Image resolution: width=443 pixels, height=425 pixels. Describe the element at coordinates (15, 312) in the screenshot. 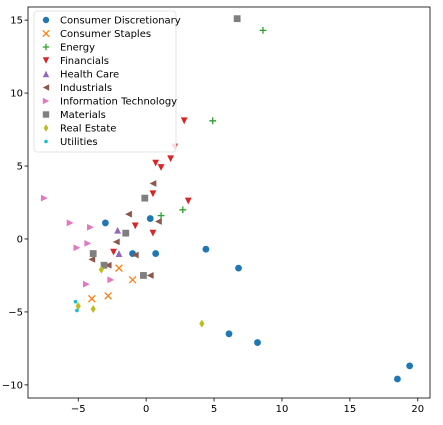

I see `y-tick-label-1: −5` at that location.